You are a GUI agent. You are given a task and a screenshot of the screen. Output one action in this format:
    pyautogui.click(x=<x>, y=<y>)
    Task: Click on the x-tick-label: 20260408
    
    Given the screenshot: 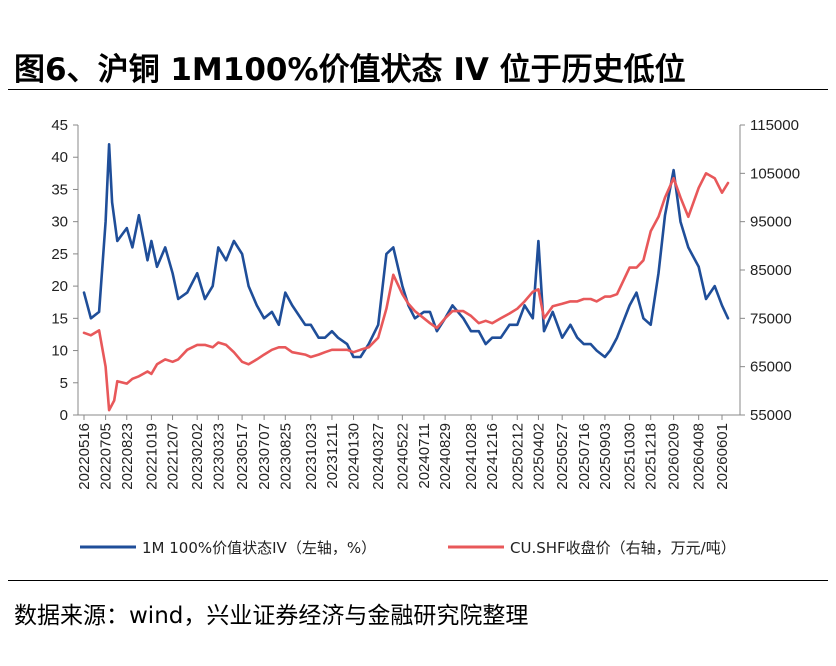 What is the action you would take?
    pyautogui.click(x=699, y=456)
    